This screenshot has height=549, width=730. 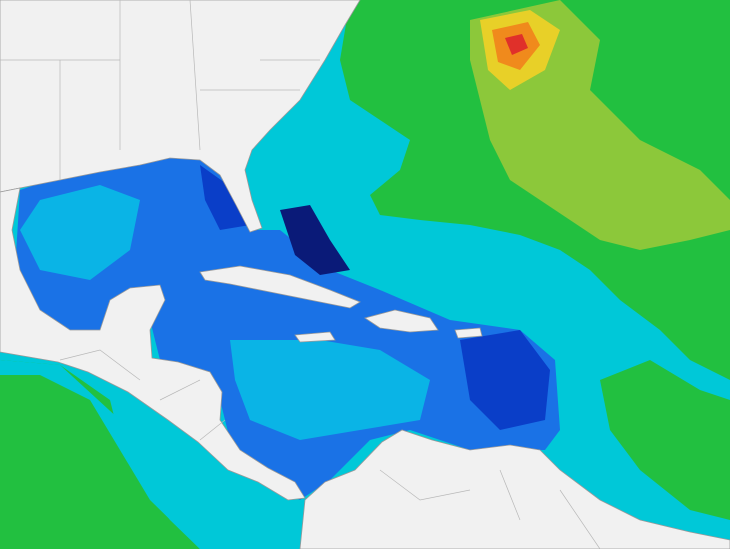 What do you see at coordinates (315, 240) in the screenshot?
I see `ocean-navy` at bounding box center [315, 240].